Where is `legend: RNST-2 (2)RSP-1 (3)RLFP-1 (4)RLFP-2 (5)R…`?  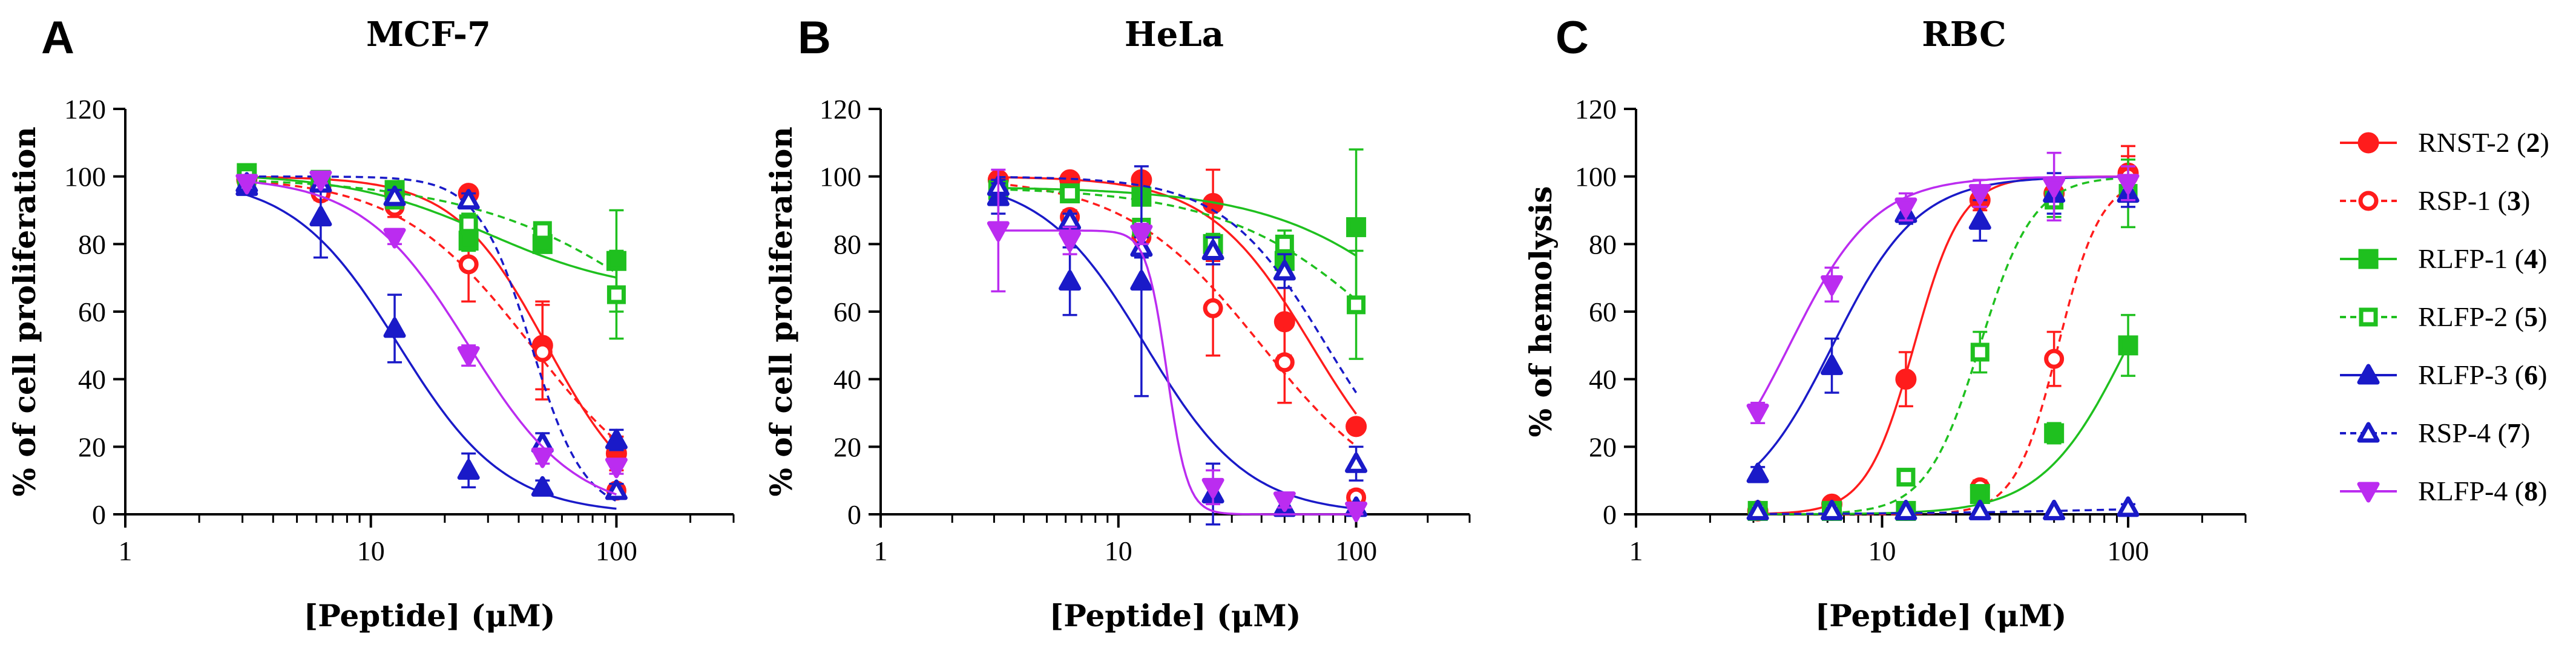 legend: RNST-2 (2)RSP-1 (3)RLFP-1 (4)RLFP-2 (5)R… is located at coordinates (2444, 316).